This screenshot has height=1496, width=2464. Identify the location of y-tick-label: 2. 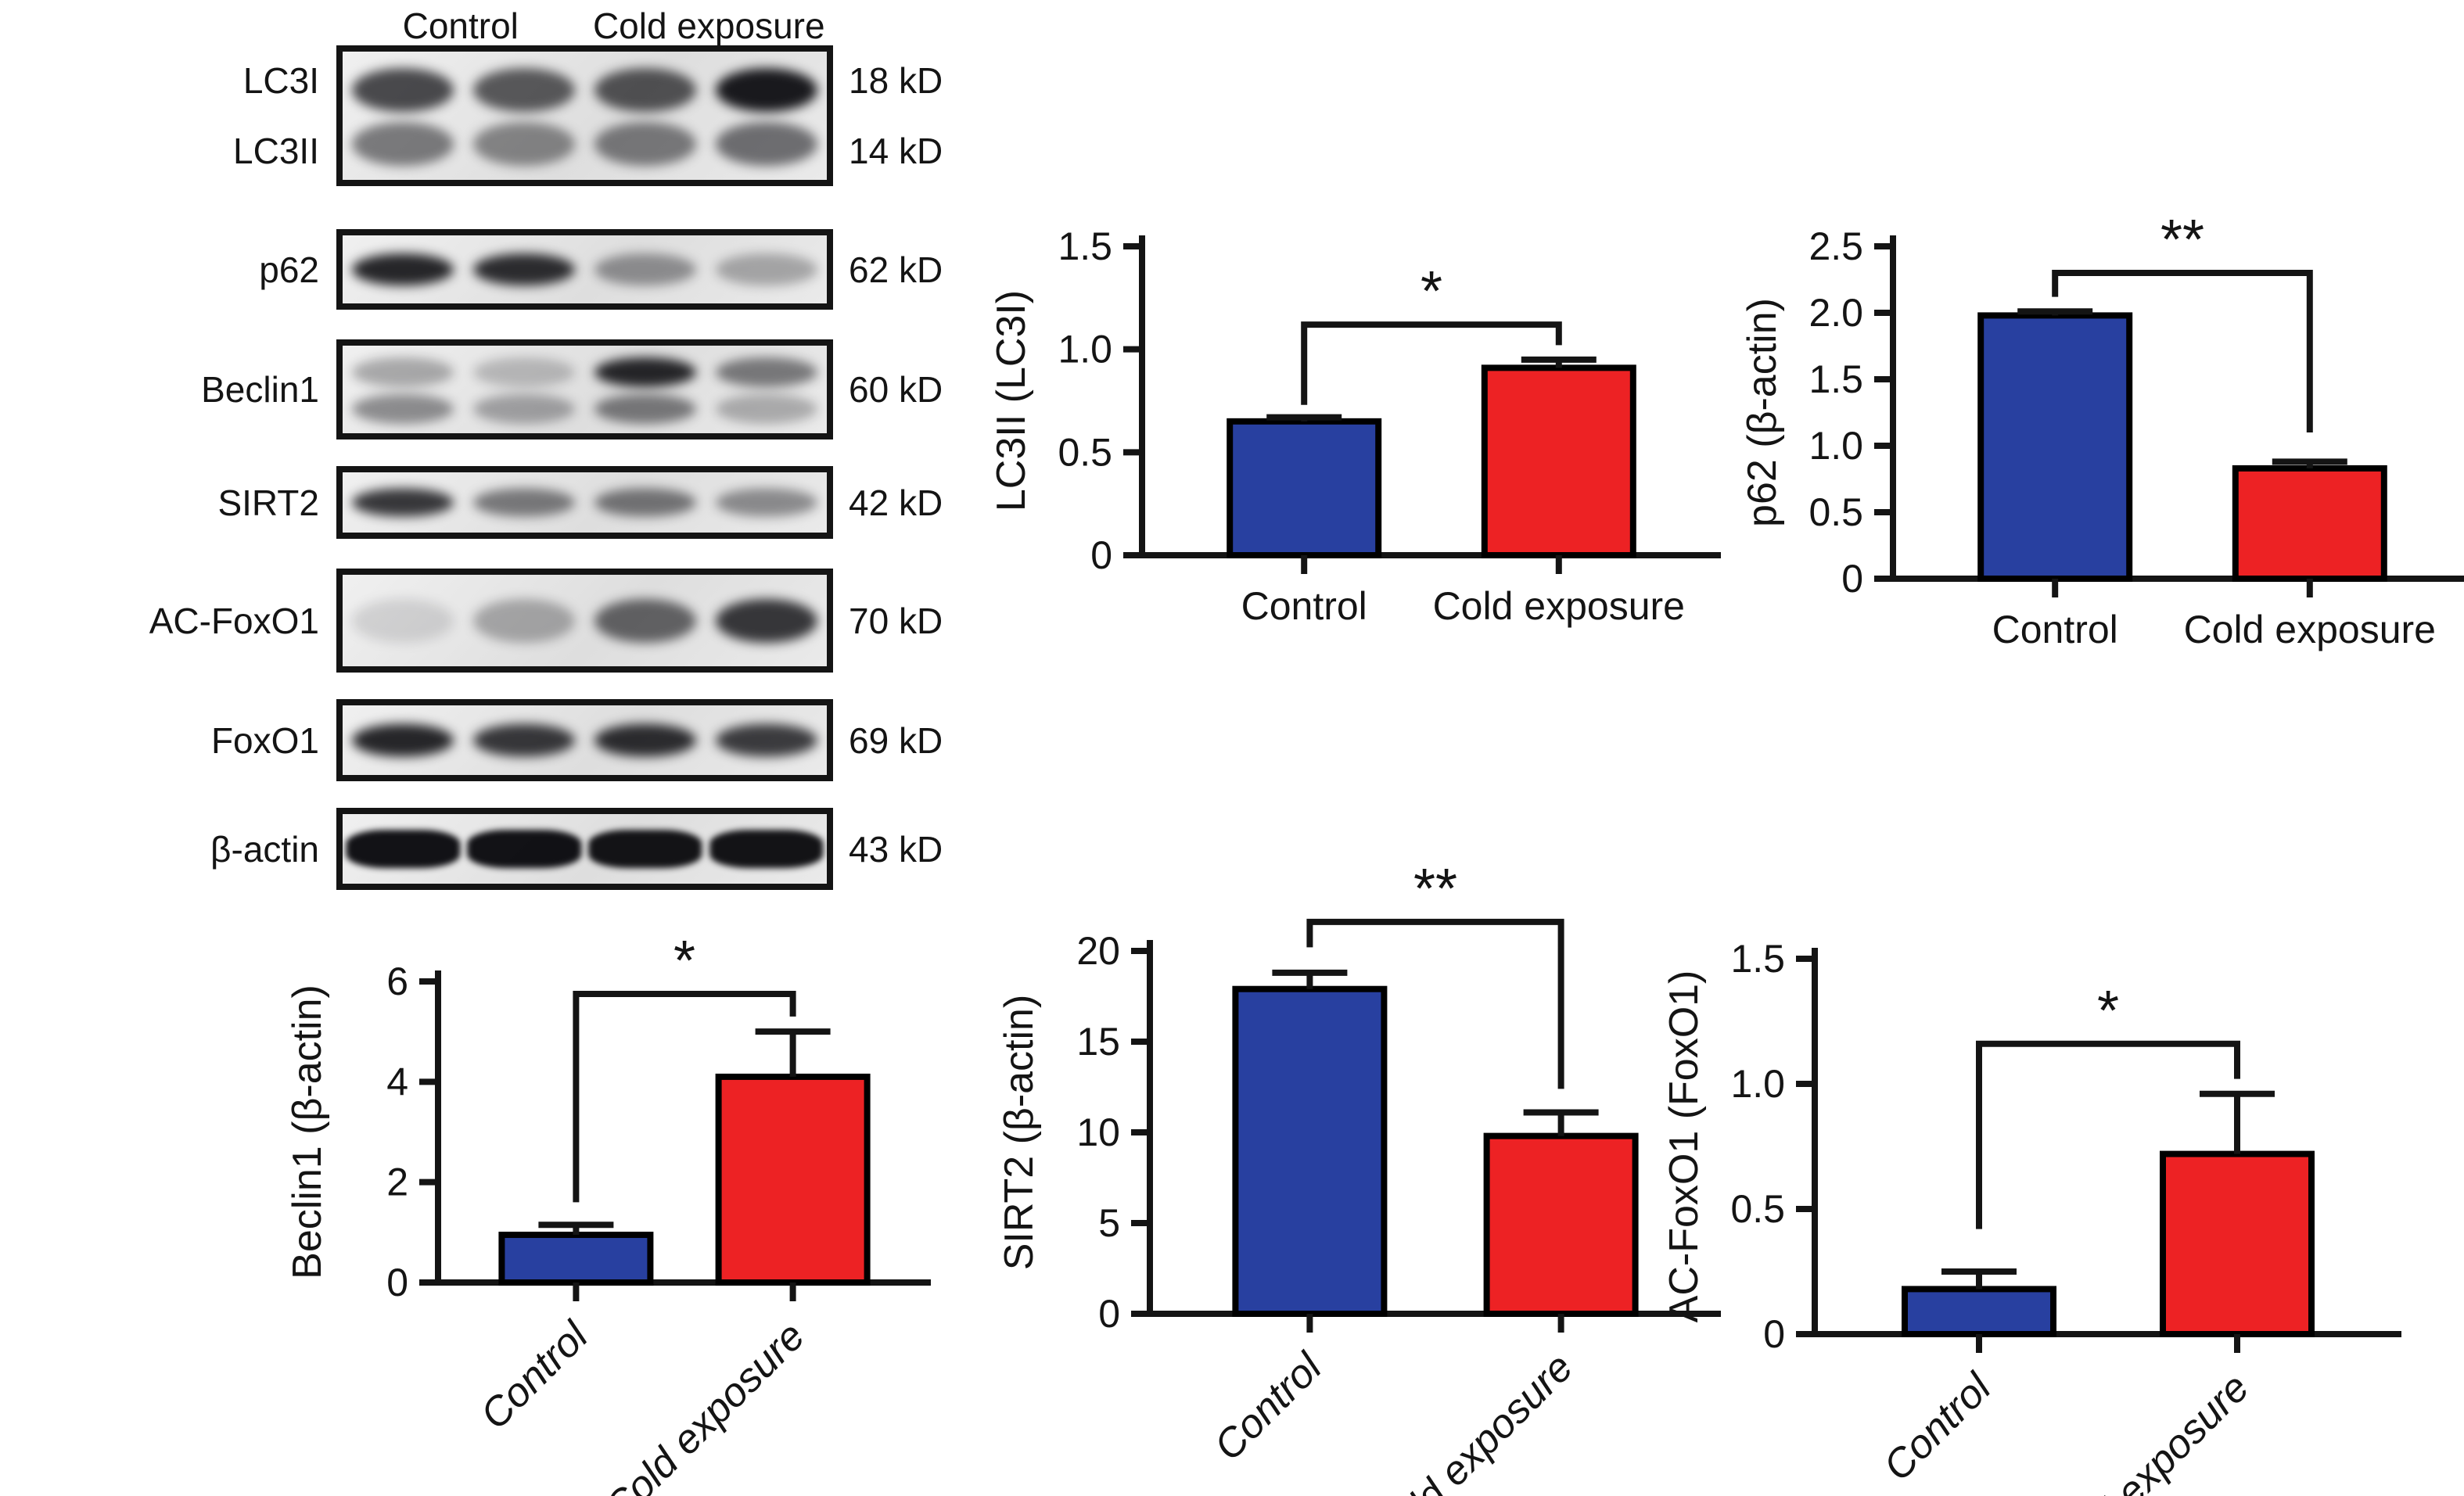
(397, 1183).